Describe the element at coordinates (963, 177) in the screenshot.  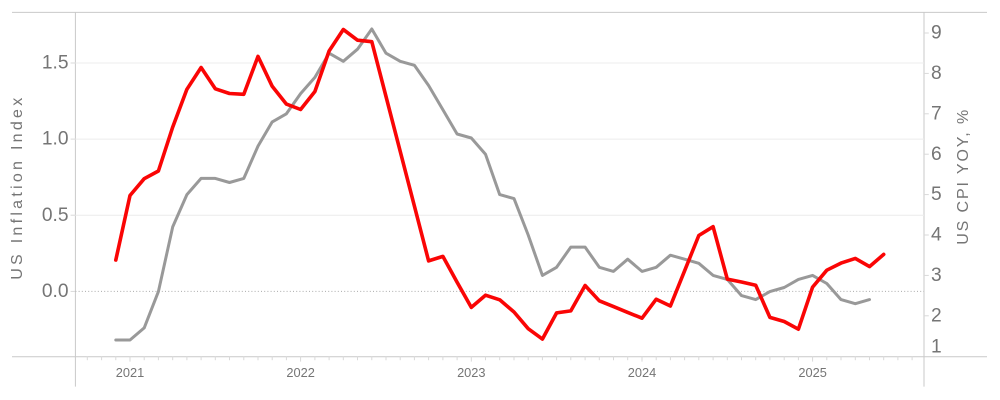
I see `svg-text: US CPI YOY, %` at that location.